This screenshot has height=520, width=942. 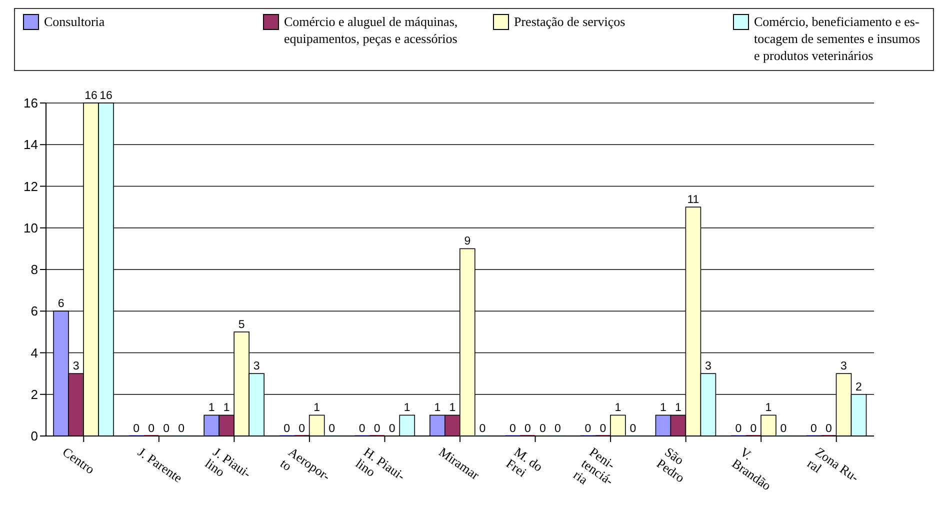 What do you see at coordinates (570, 21) in the screenshot?
I see `legend-label: Prestação de serviços` at bounding box center [570, 21].